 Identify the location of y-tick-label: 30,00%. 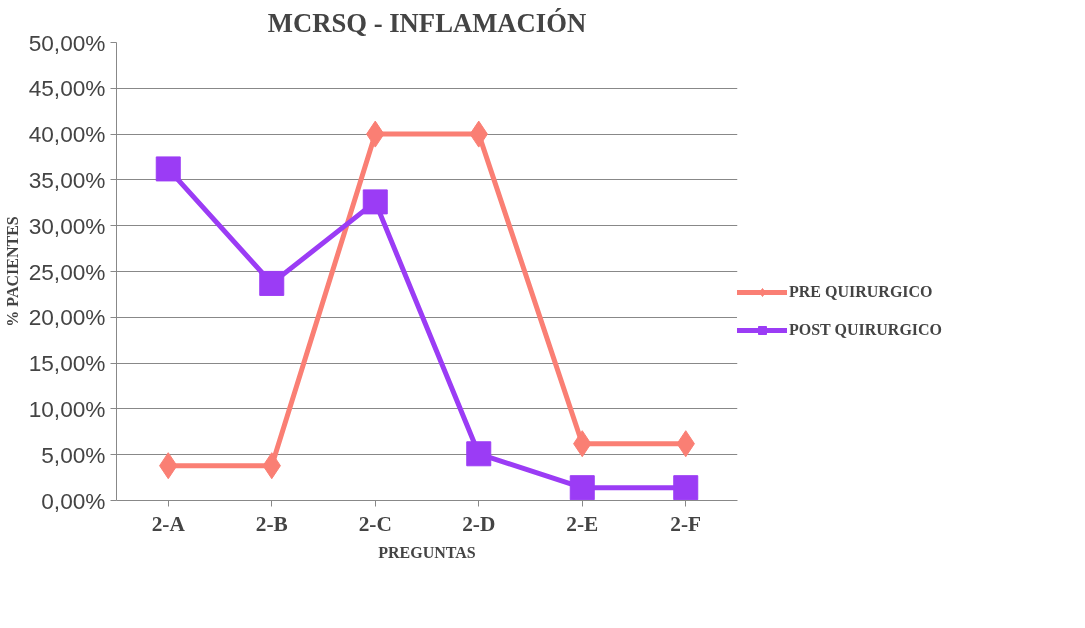
(67, 225).